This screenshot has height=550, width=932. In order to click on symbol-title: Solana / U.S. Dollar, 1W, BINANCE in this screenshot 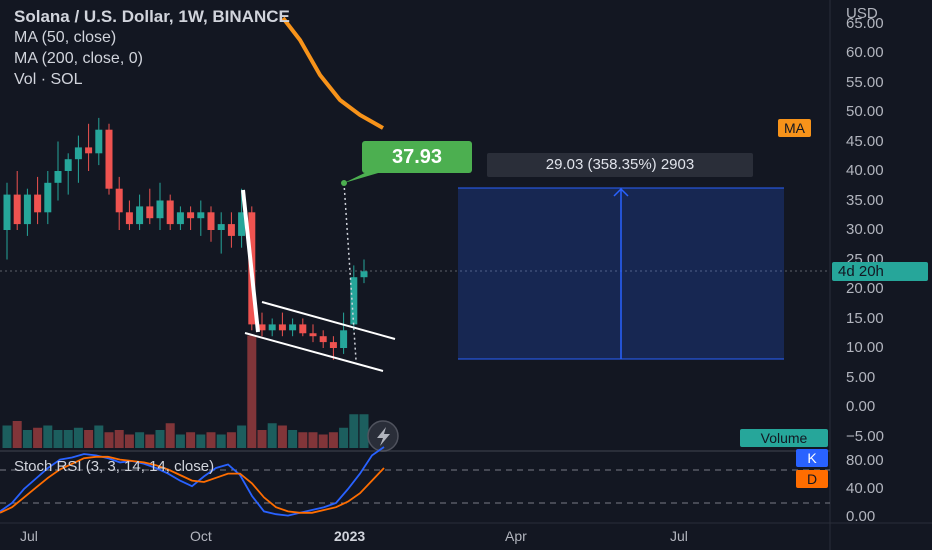, I will do `click(152, 16)`.